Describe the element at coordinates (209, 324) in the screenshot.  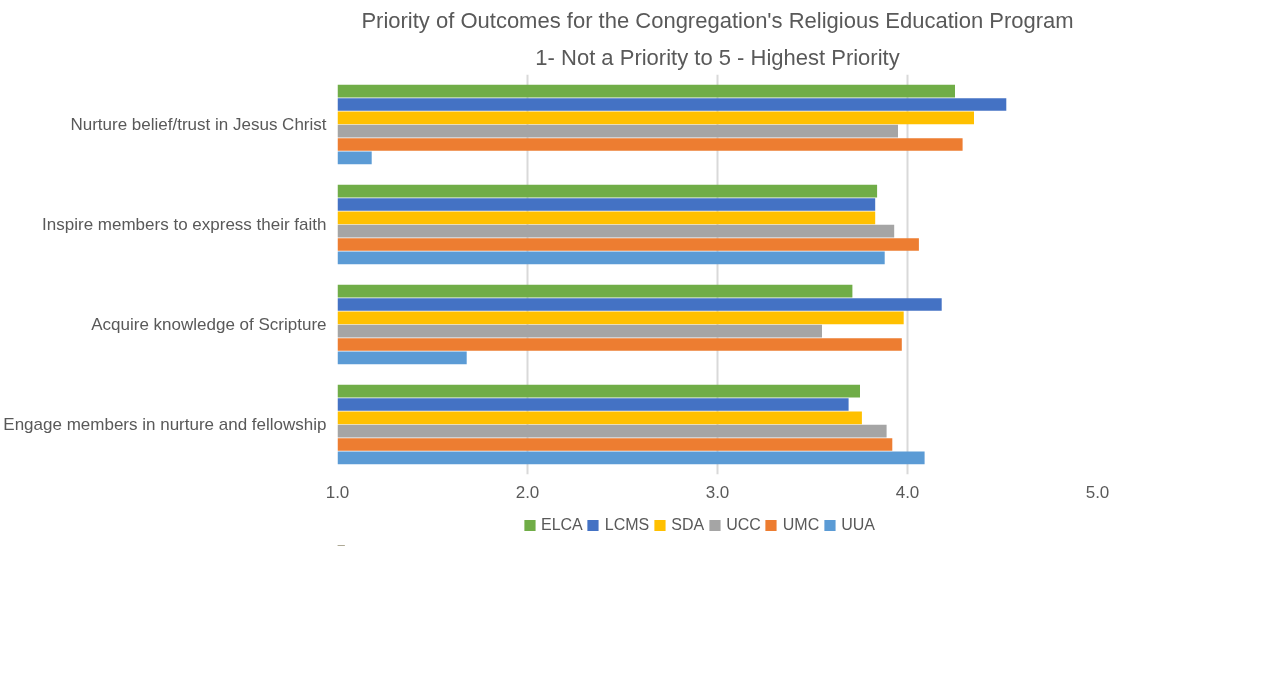
I see `y-tick-label: Acquire knowledge of Scripture` at that location.